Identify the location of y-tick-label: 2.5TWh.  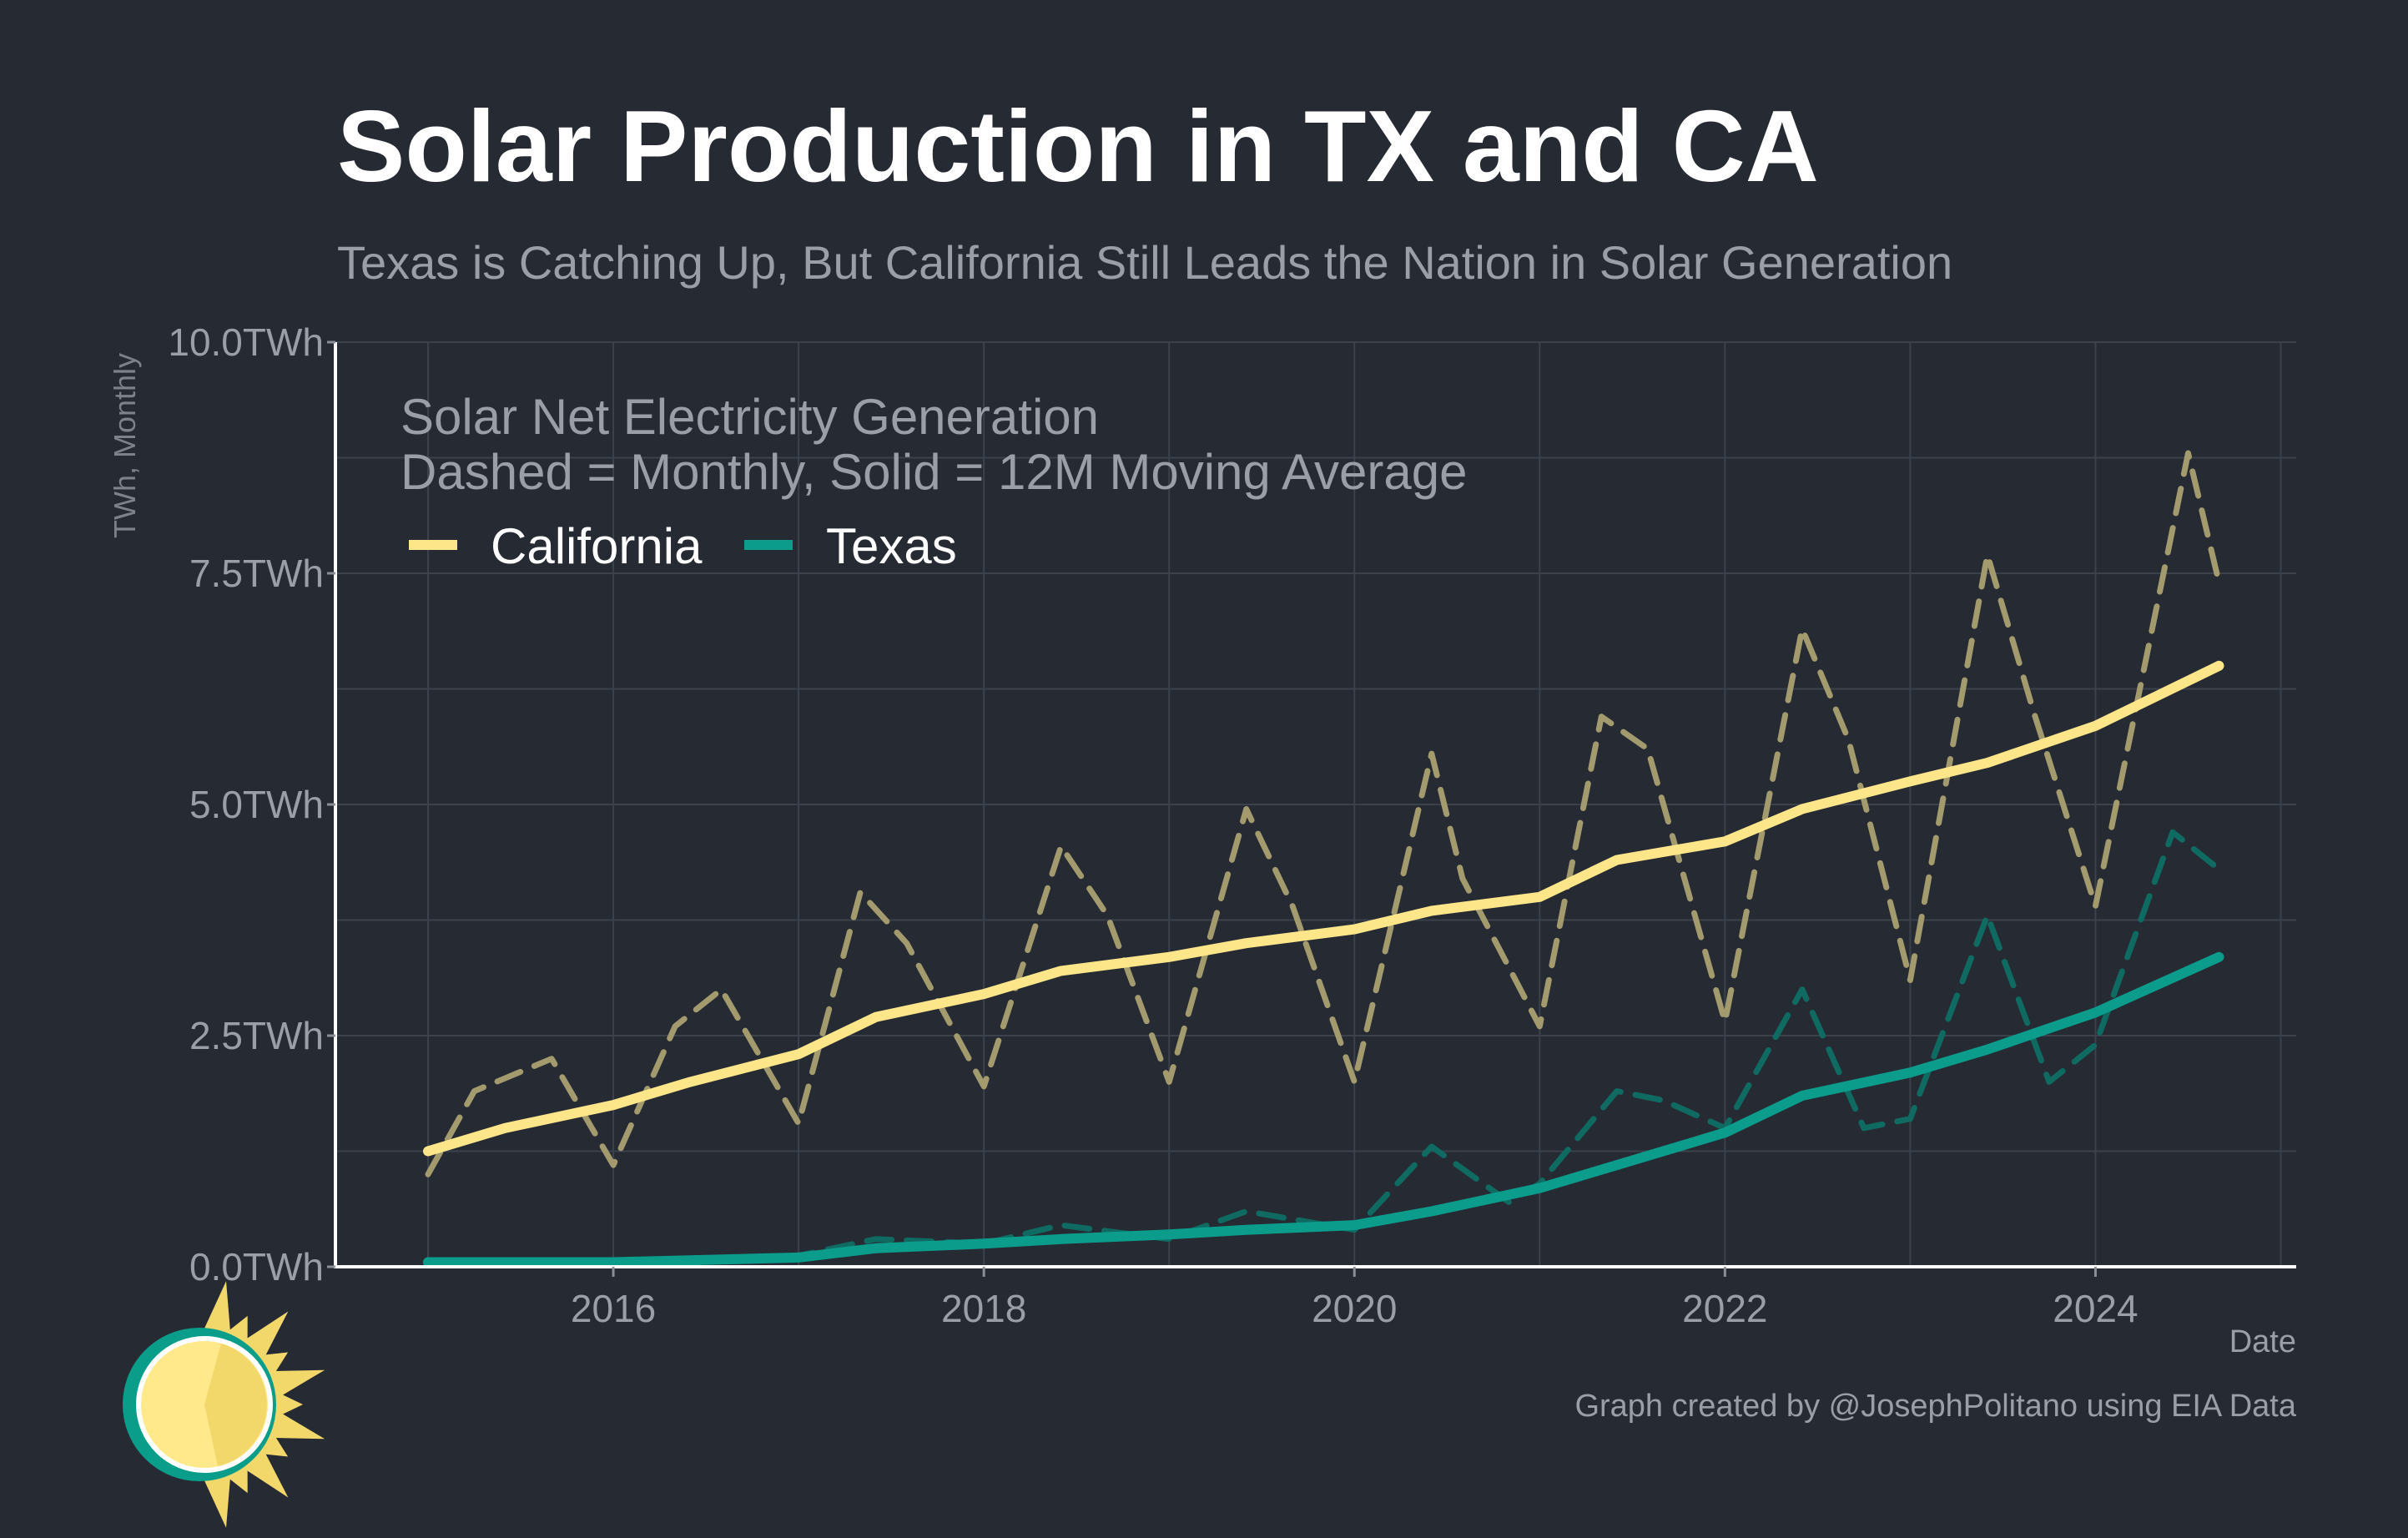
(256, 1035).